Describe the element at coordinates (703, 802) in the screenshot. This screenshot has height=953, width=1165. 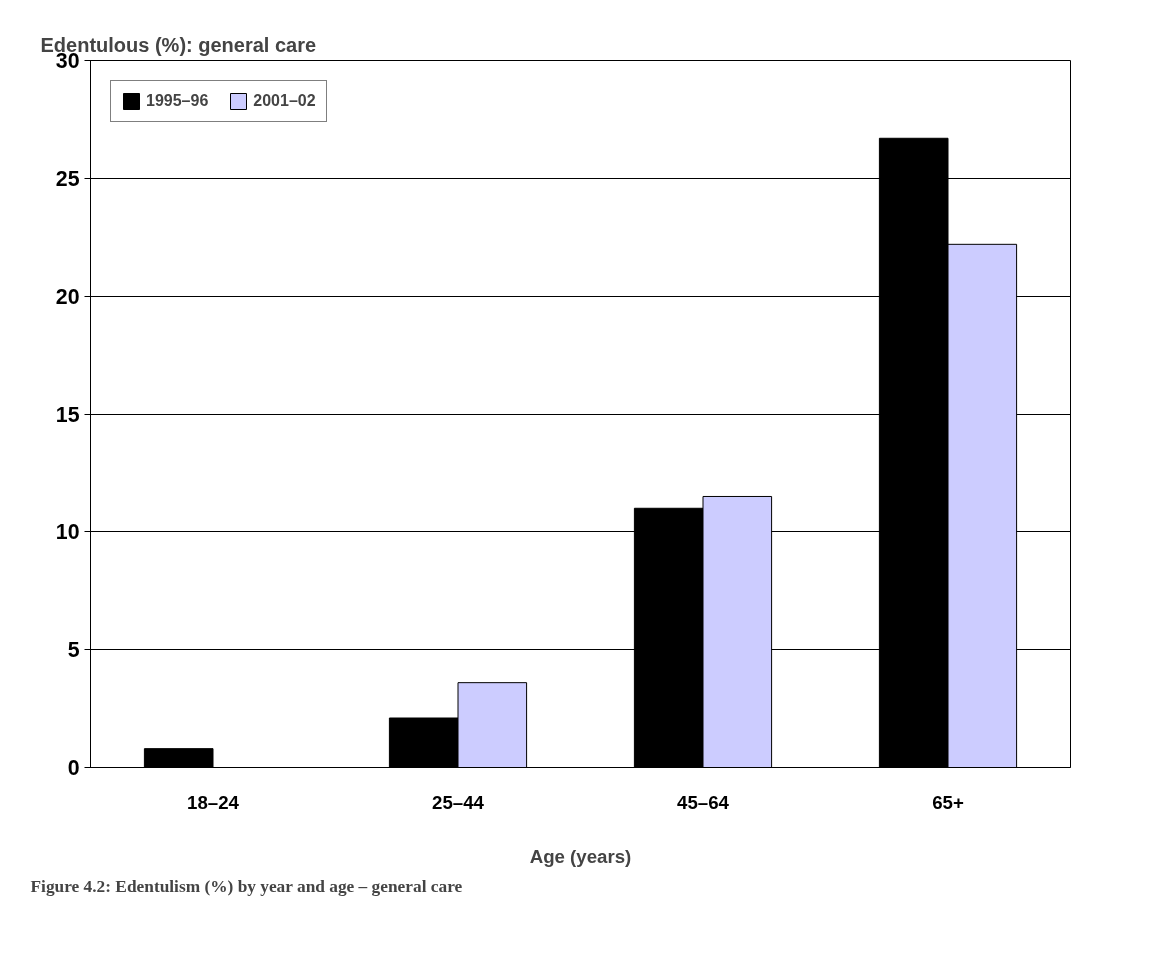
I see `x-tick-label: 45–64` at that location.